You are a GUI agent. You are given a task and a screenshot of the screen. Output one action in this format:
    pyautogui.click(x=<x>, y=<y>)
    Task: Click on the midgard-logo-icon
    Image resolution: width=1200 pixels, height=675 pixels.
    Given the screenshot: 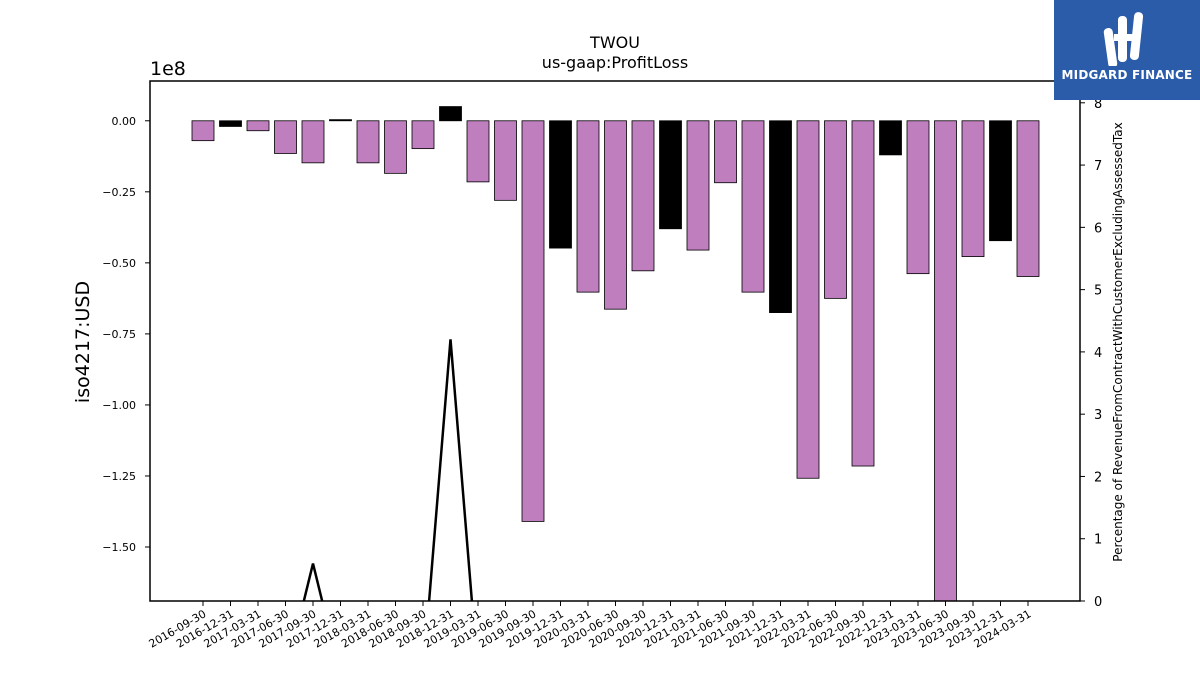 What is the action you would take?
    pyautogui.click(x=1123, y=39)
    